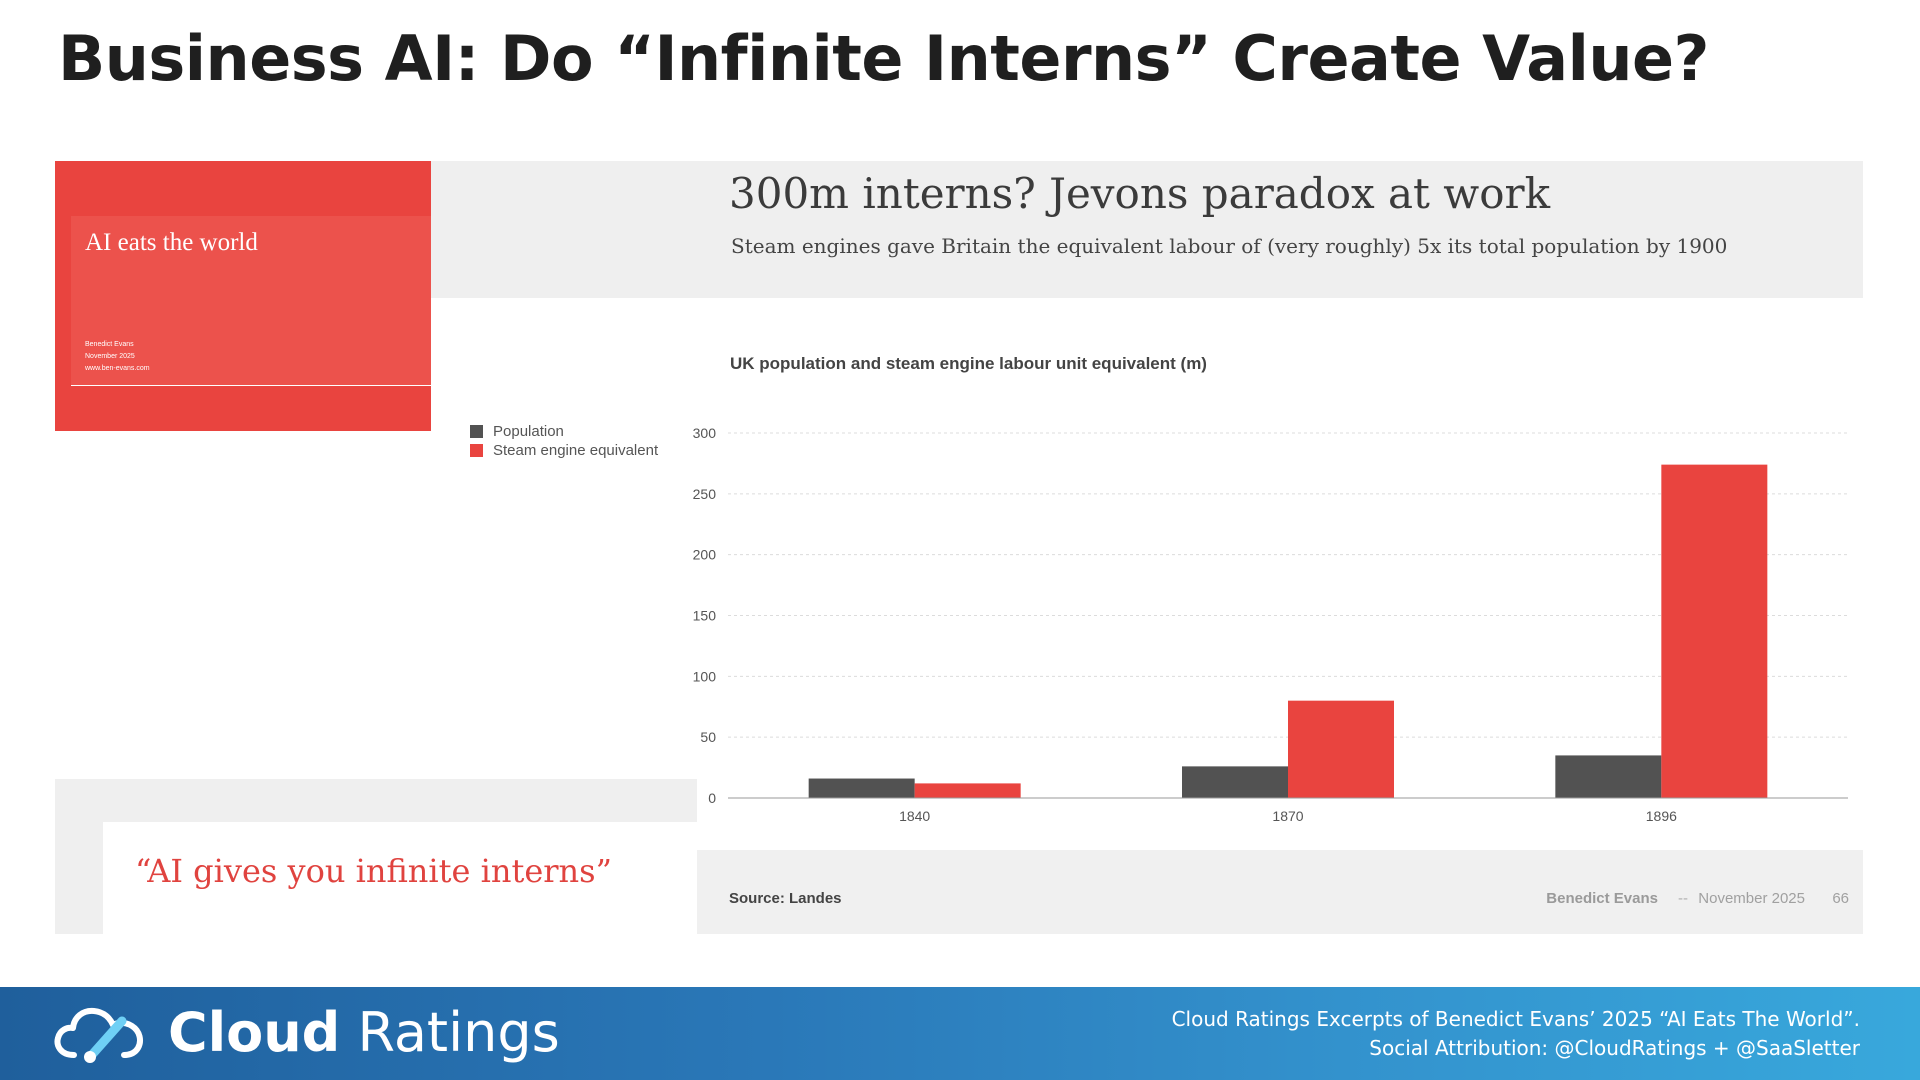 This screenshot has width=1920, height=1080. What do you see at coordinates (785, 898) in the screenshot?
I see `chart-source: Source: Landes` at bounding box center [785, 898].